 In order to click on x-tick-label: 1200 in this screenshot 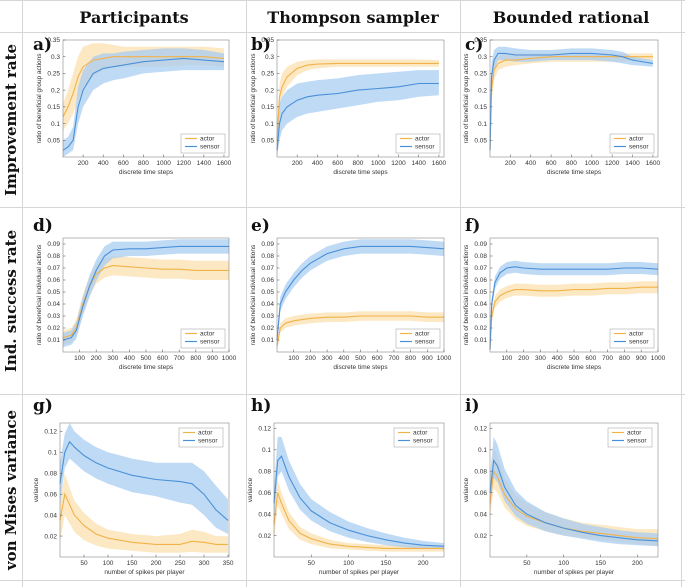, I will do `click(398, 163)`.